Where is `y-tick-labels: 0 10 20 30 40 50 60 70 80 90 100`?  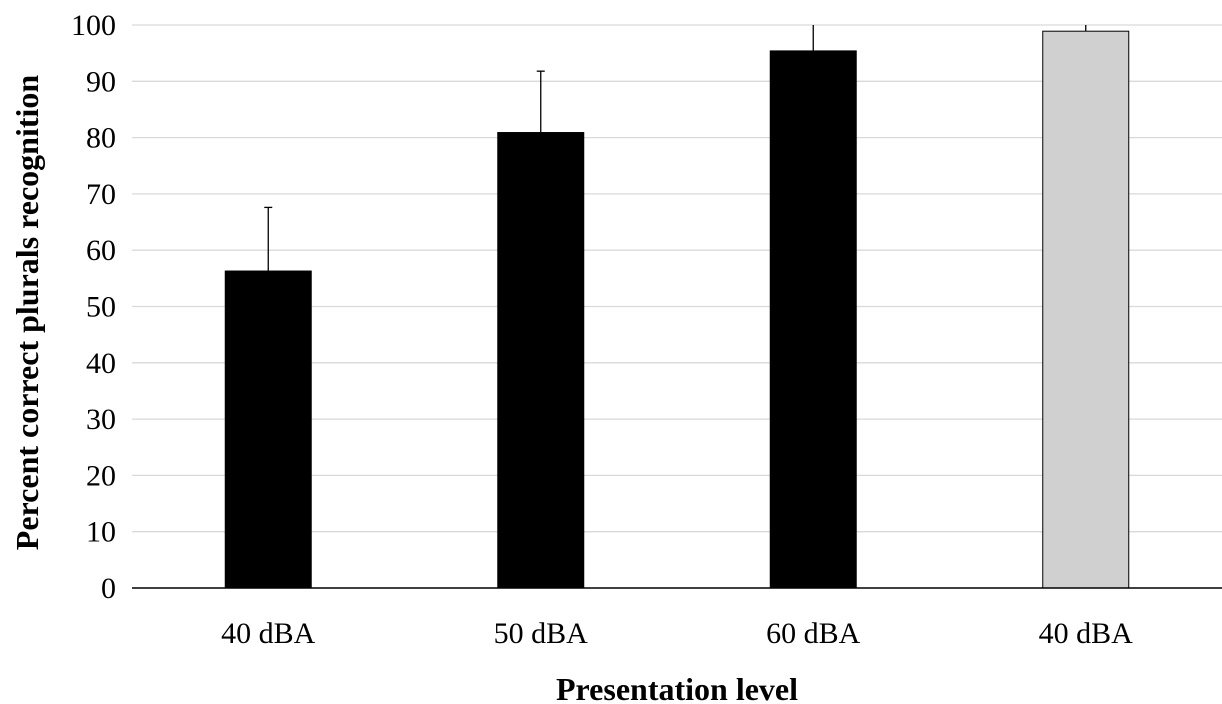
y-tick-labels: 0 10 20 30 40 50 60 70 80 90 100 is located at coordinates (93, 307).